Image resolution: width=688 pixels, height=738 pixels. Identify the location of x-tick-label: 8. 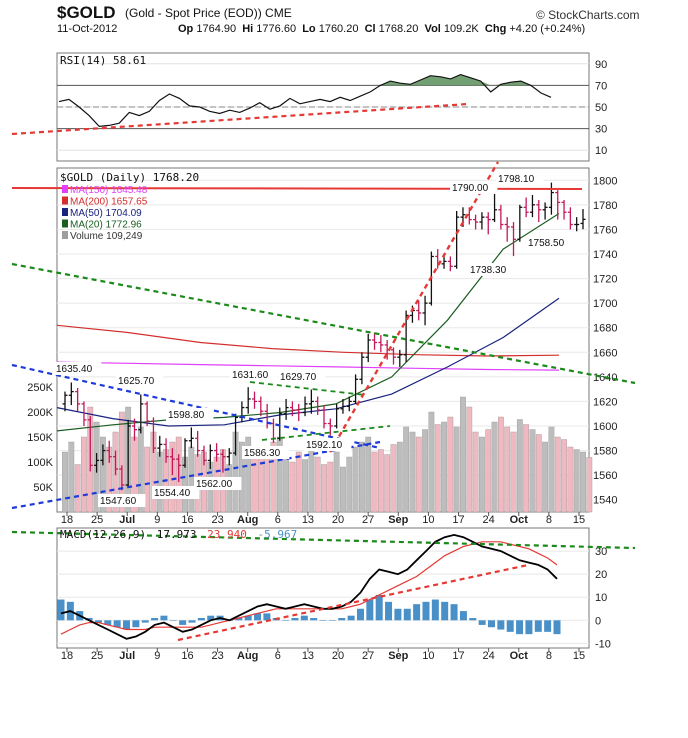
(549, 656).